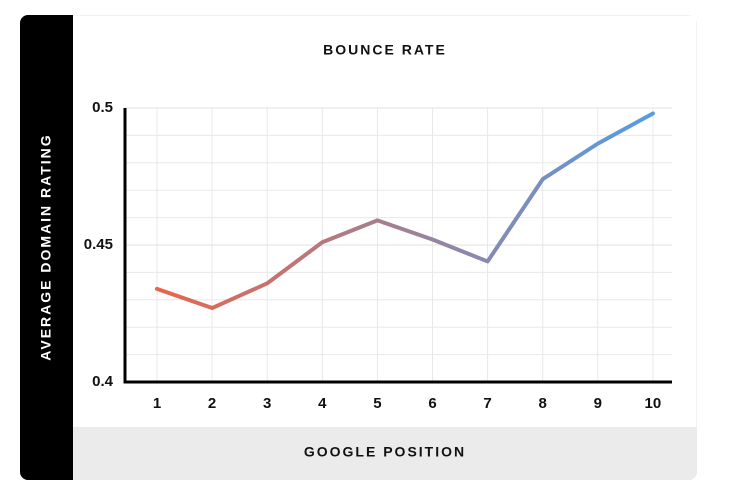 This screenshot has height=500, width=738. Describe the element at coordinates (432, 403) in the screenshot. I see `x-tick-label: 6` at that location.